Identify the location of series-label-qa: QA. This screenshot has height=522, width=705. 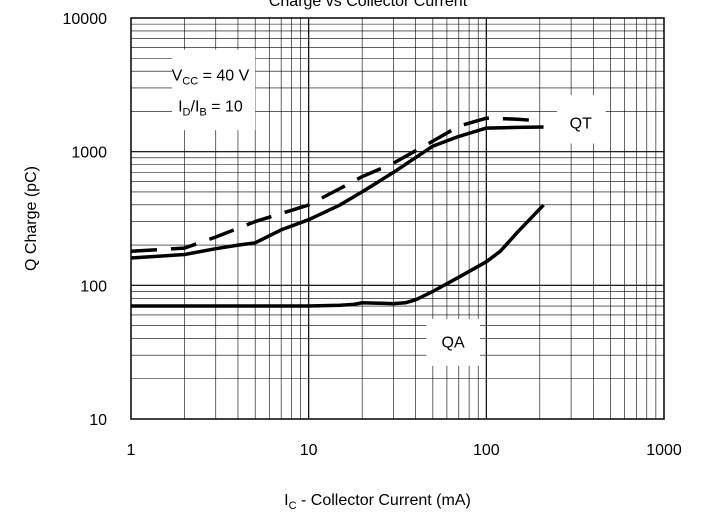
(453, 343).